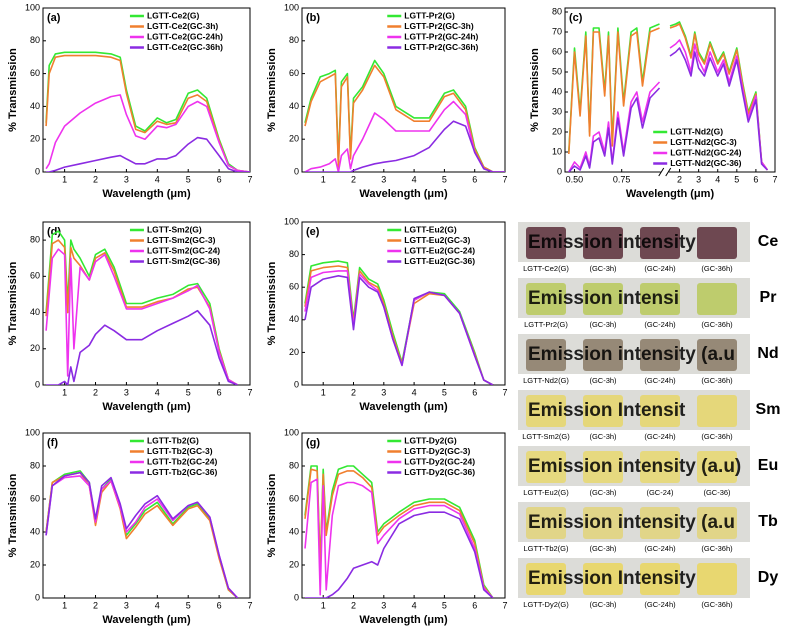  What do you see at coordinates (185, 47) in the screenshot?
I see `legend-label: LGTT-Ce2(GC-36h)` at bounding box center [185, 47].